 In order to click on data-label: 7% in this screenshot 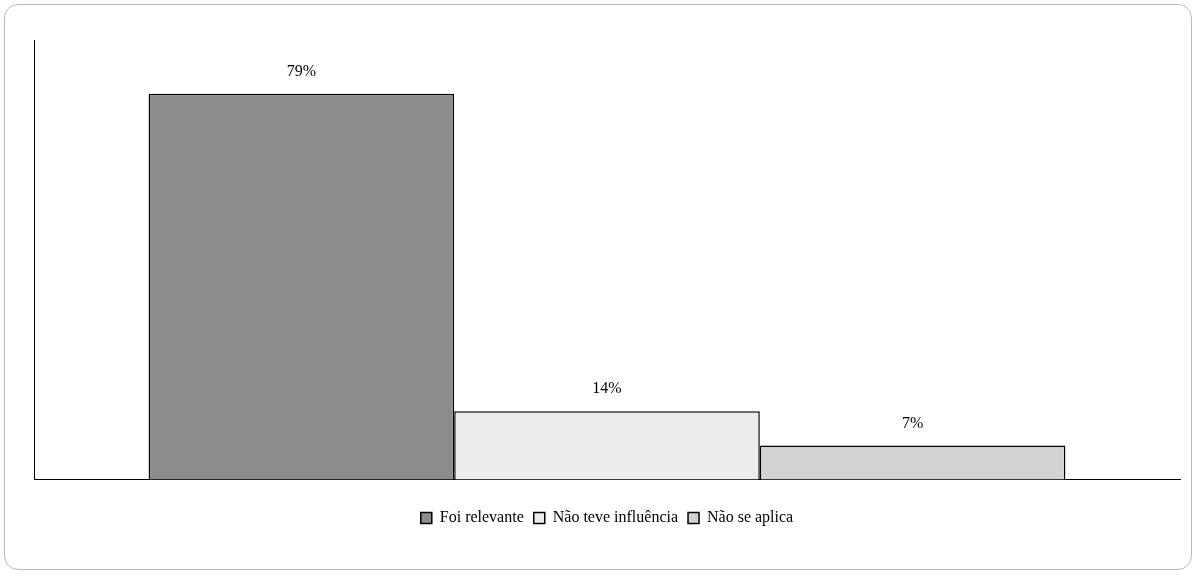, I will do `click(912, 422)`.